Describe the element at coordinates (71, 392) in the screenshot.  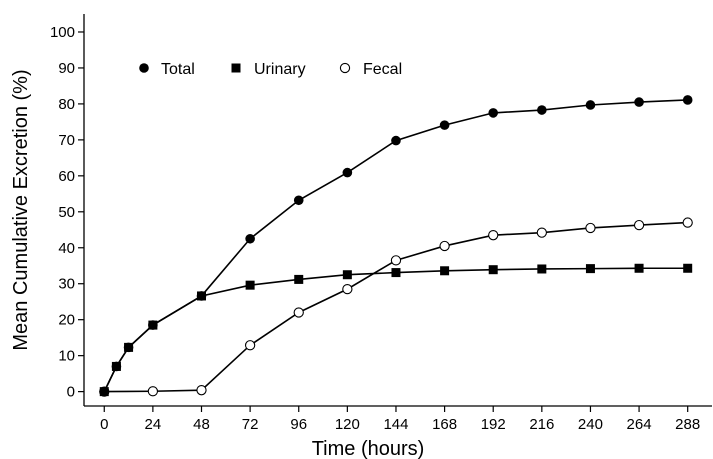
I see `y-tick-label: 0` at that location.